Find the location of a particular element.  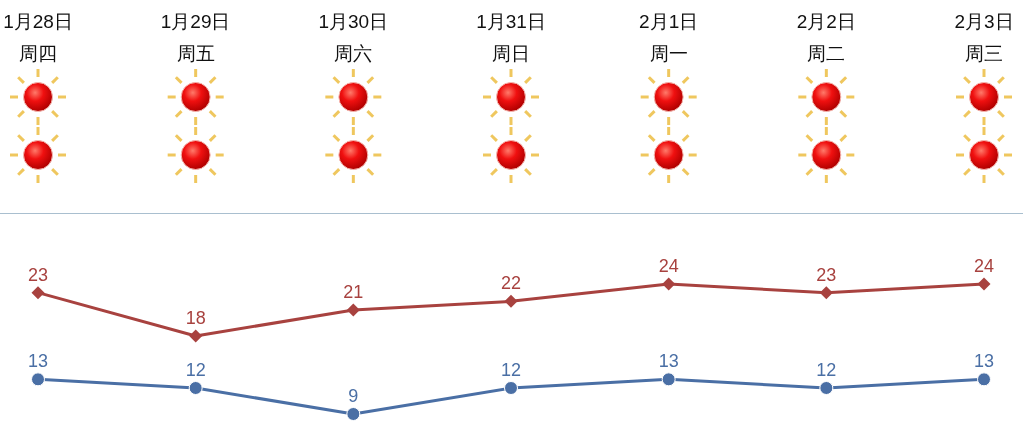

data-label: 18 is located at coordinates (195, 318).